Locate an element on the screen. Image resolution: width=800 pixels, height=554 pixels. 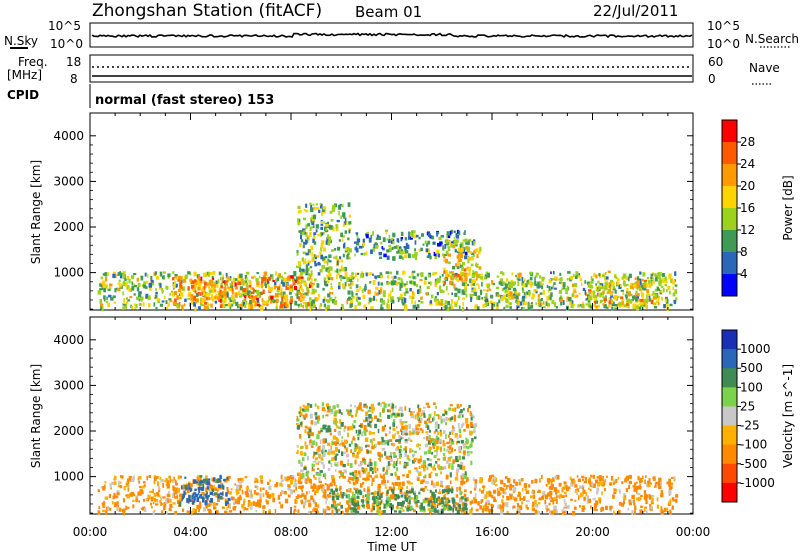
y-tick-label: 4000 is located at coordinates (68, 136).